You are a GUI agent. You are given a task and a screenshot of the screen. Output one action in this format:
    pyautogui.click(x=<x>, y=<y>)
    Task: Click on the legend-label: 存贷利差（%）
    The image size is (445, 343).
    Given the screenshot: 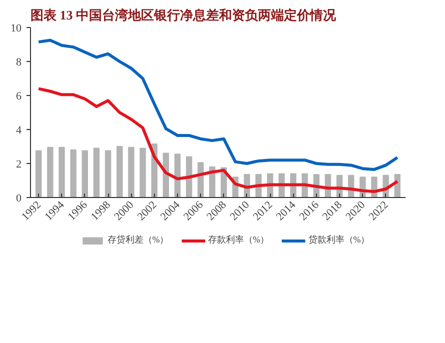 What is the action you would take?
    pyautogui.click(x=138, y=240)
    